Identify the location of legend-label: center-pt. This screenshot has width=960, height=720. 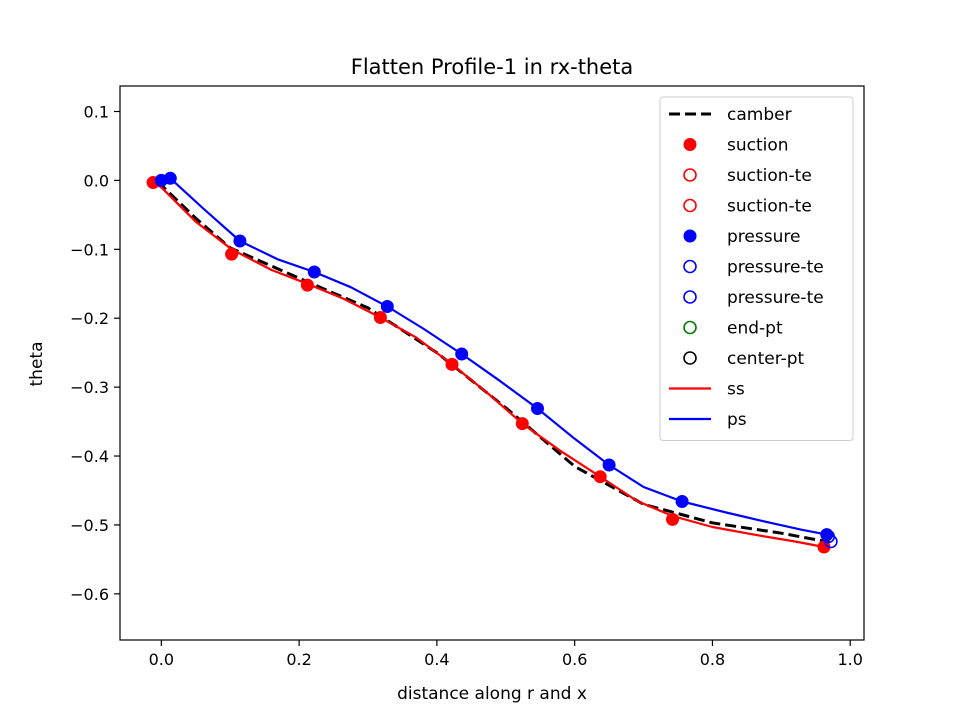
(766, 359).